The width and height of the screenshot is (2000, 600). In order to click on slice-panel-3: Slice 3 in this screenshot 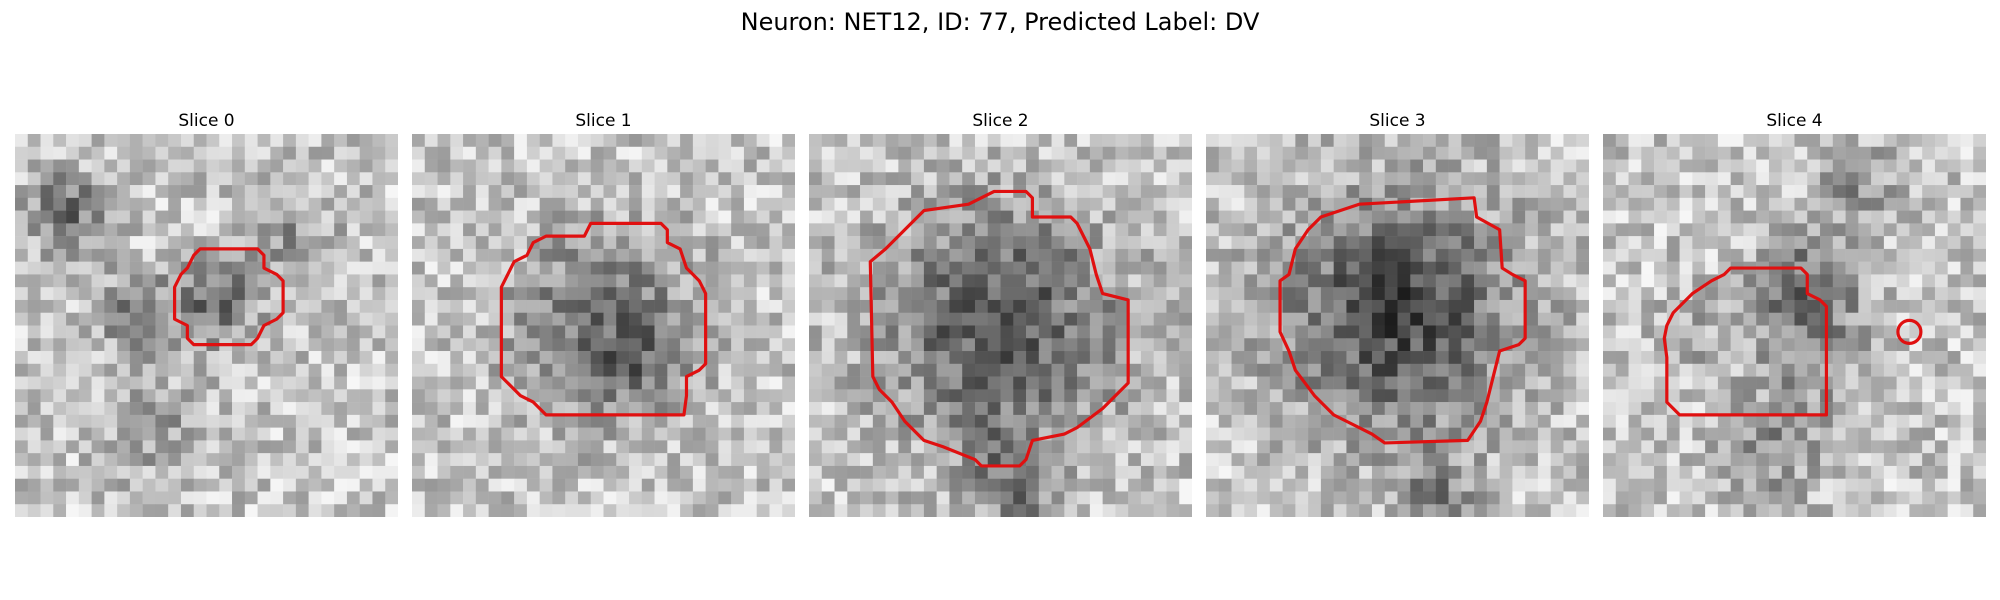, I will do `click(1397, 312)`.